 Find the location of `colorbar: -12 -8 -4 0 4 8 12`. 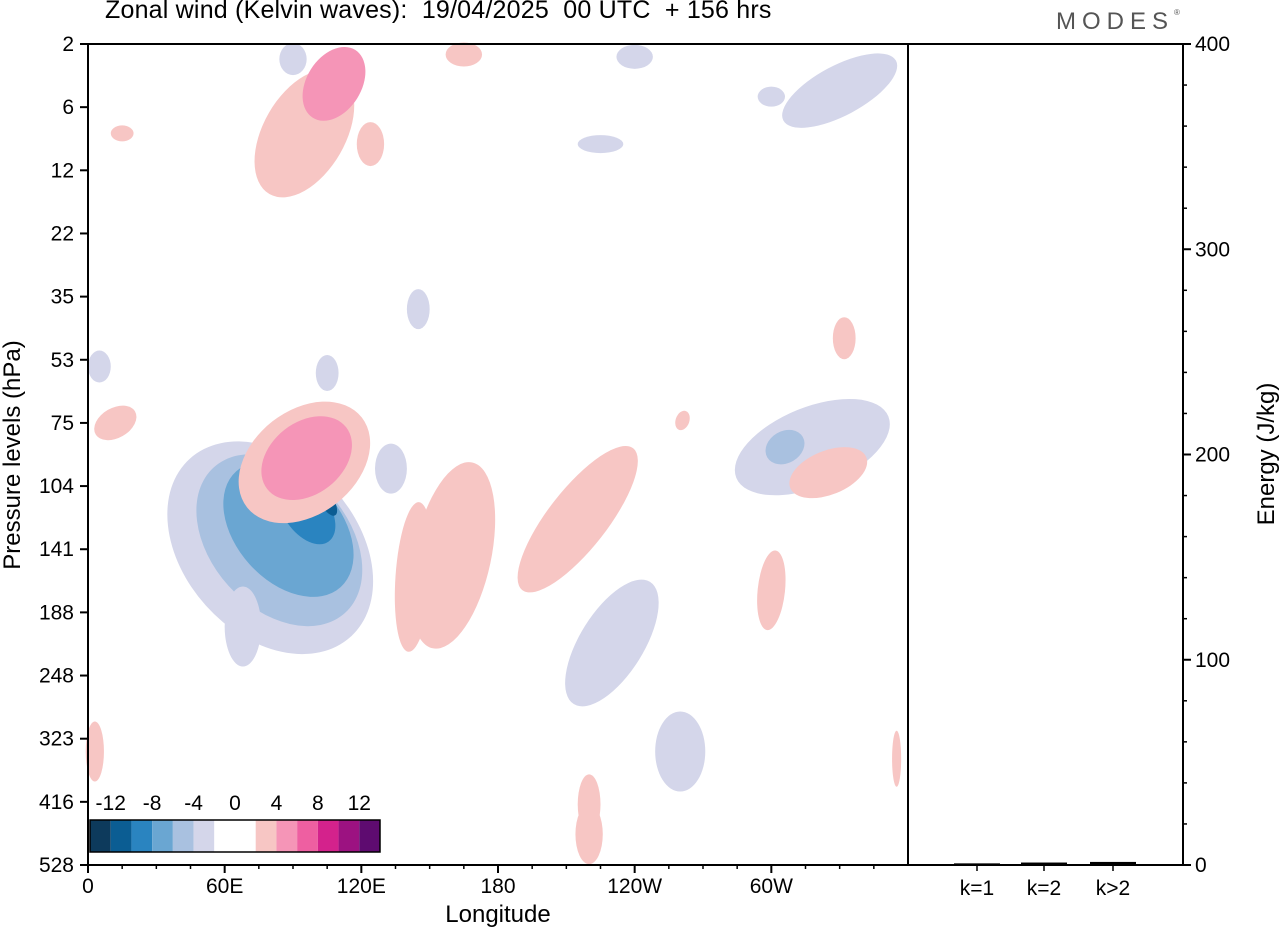

colorbar: -12 -8 -4 0 4 8 12 is located at coordinates (235, 822).